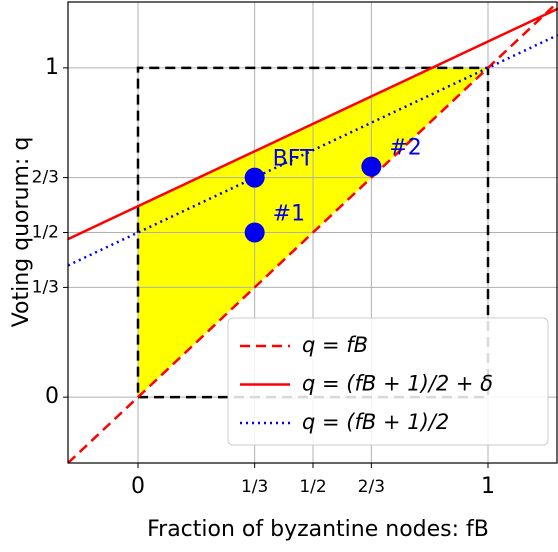 This screenshot has height=552, width=558. Describe the element at coordinates (254, 487) in the screenshot. I see `x-tick-label: 1/3` at that location.